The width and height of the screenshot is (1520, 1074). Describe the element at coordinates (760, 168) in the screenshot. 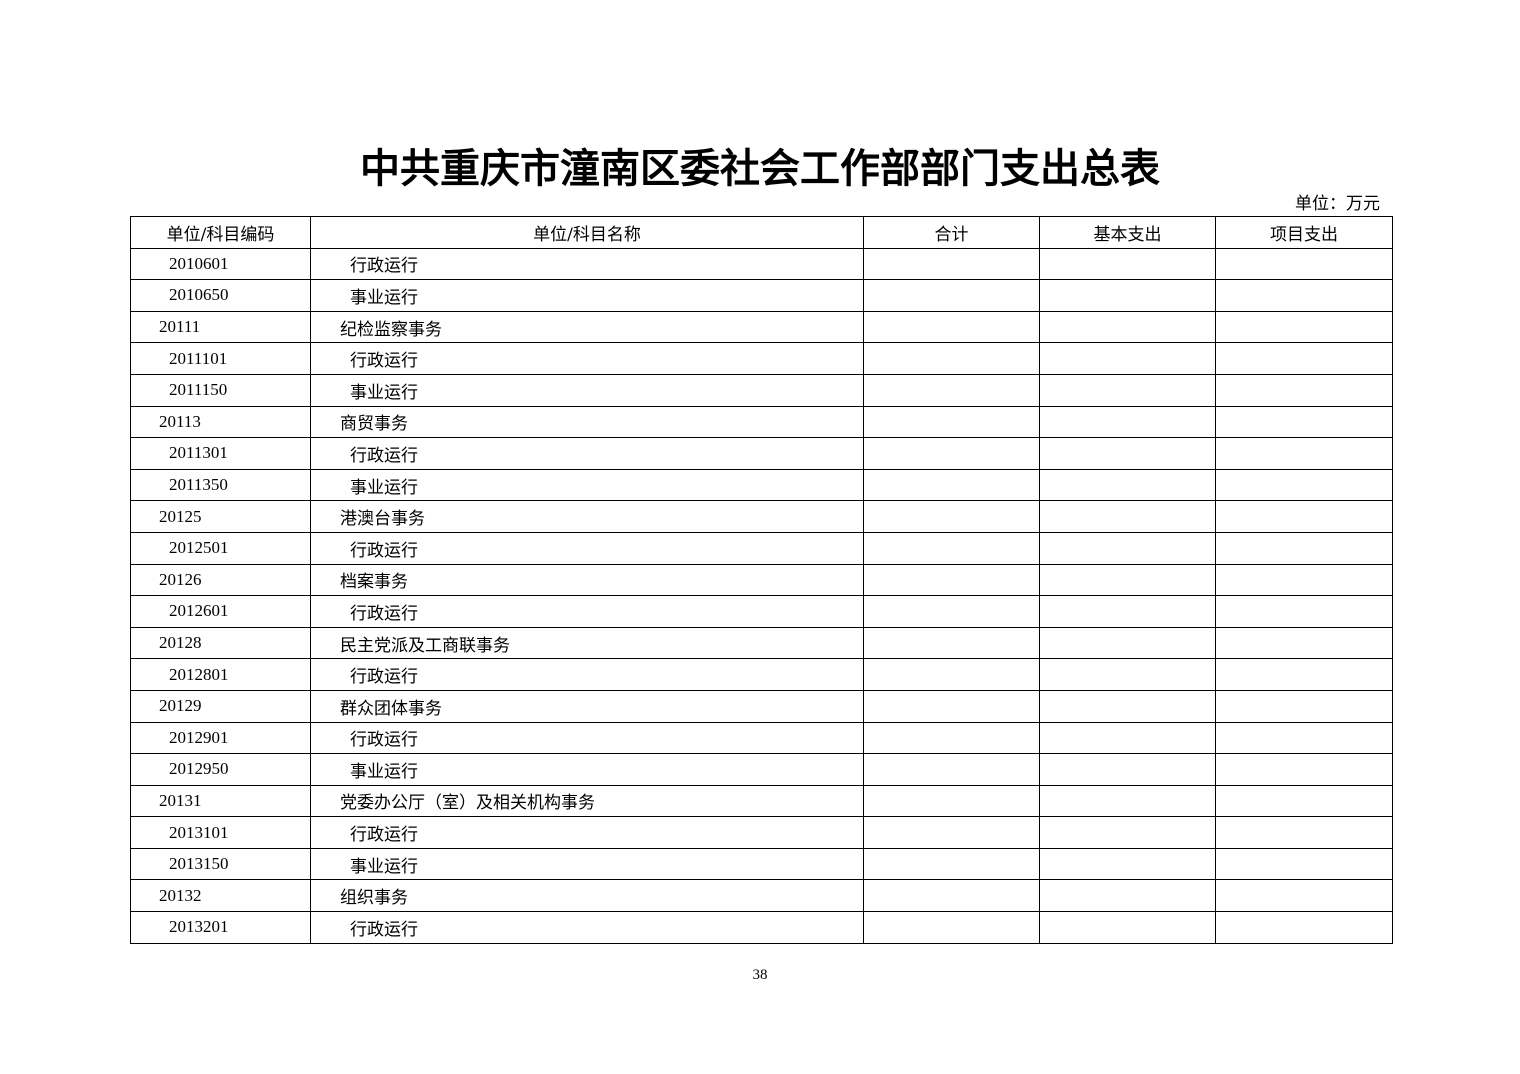

I see `document-title: 中共重庆市潼南区委社会工作部部门支出总表` at that location.